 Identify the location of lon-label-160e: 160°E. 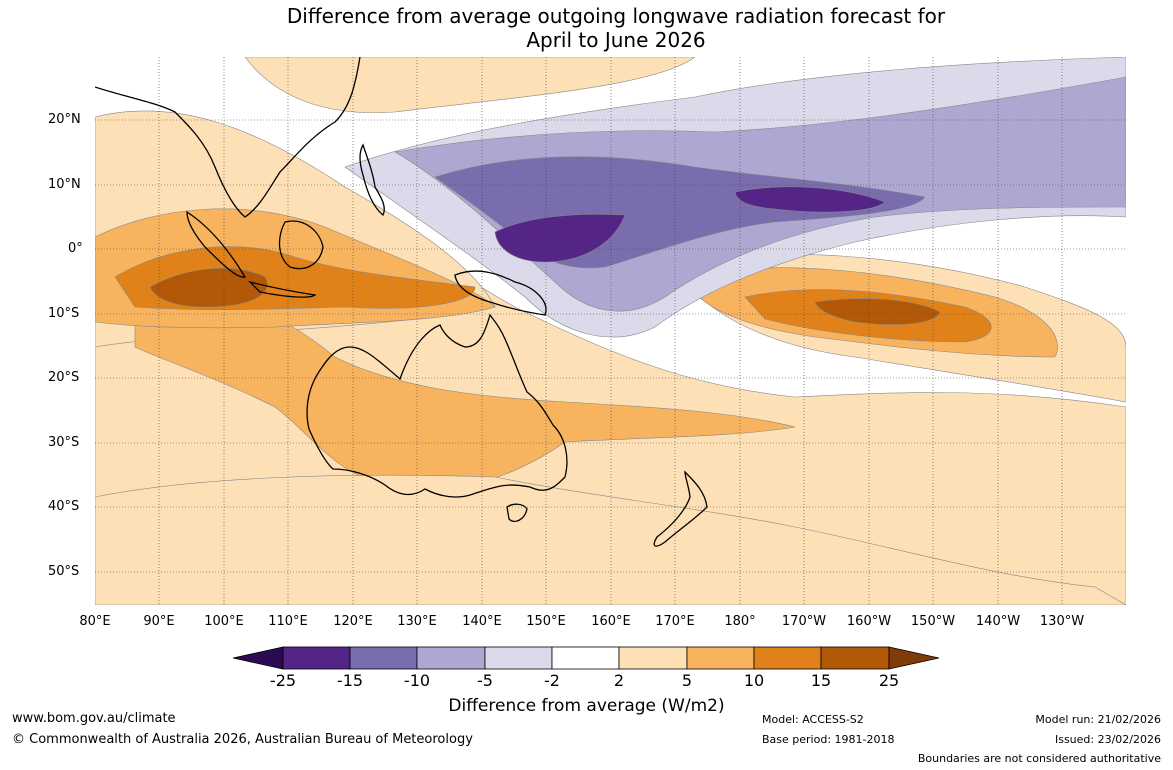
(611, 621).